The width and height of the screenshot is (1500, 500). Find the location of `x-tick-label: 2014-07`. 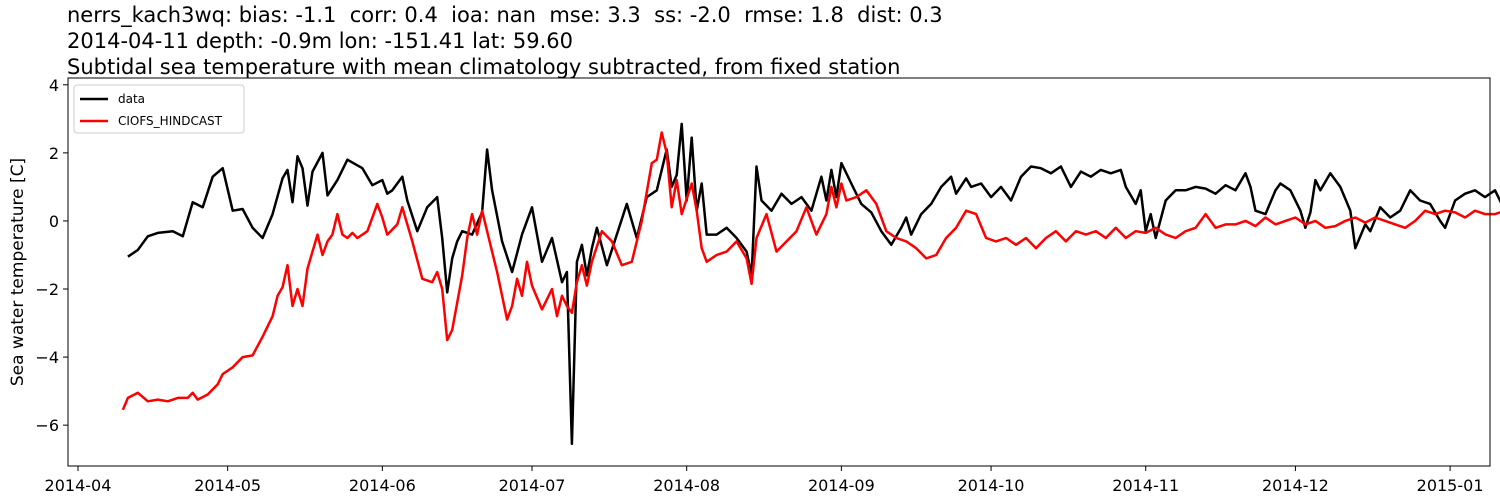

x-tick-label: 2014-07 is located at coordinates (532, 485).